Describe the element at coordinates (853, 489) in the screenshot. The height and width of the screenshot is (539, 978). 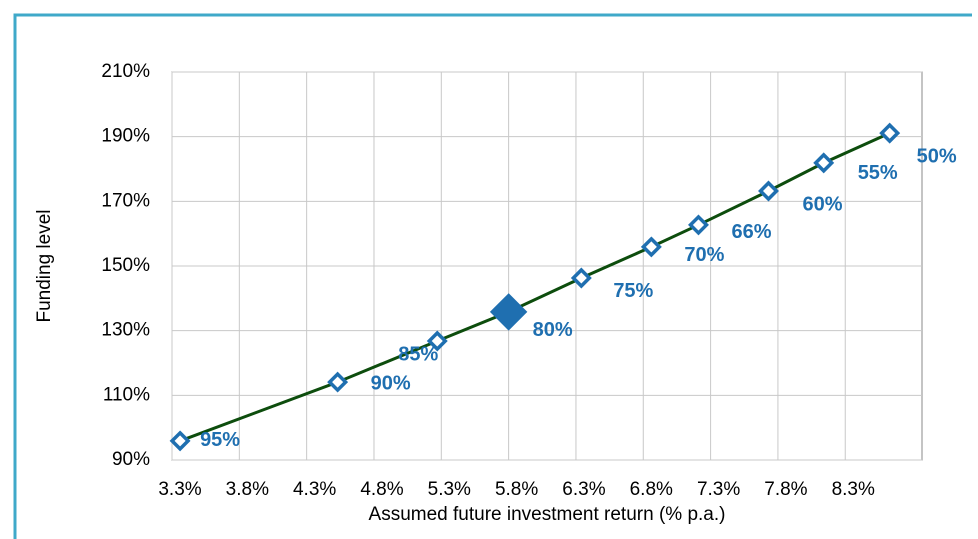
I see `x-tick-label: 8.3%` at that location.